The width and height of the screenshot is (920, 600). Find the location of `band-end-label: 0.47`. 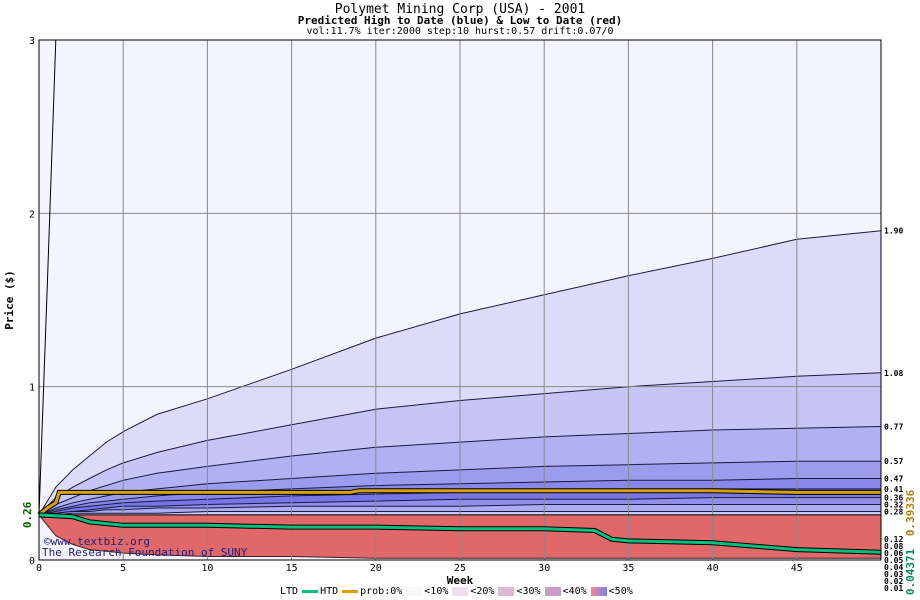

band-end-label: 0.47 is located at coordinates (893, 479).